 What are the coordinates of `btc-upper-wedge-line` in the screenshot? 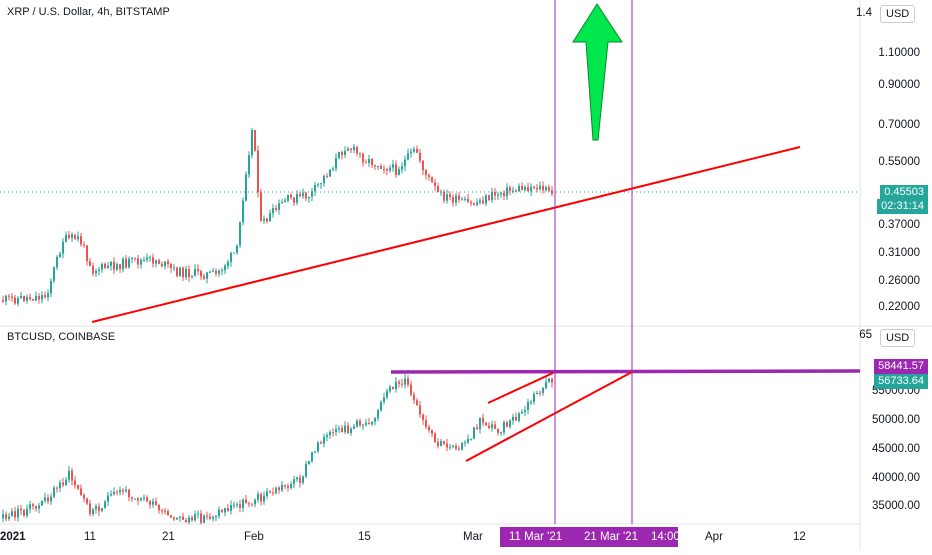 It's located at (520, 388).